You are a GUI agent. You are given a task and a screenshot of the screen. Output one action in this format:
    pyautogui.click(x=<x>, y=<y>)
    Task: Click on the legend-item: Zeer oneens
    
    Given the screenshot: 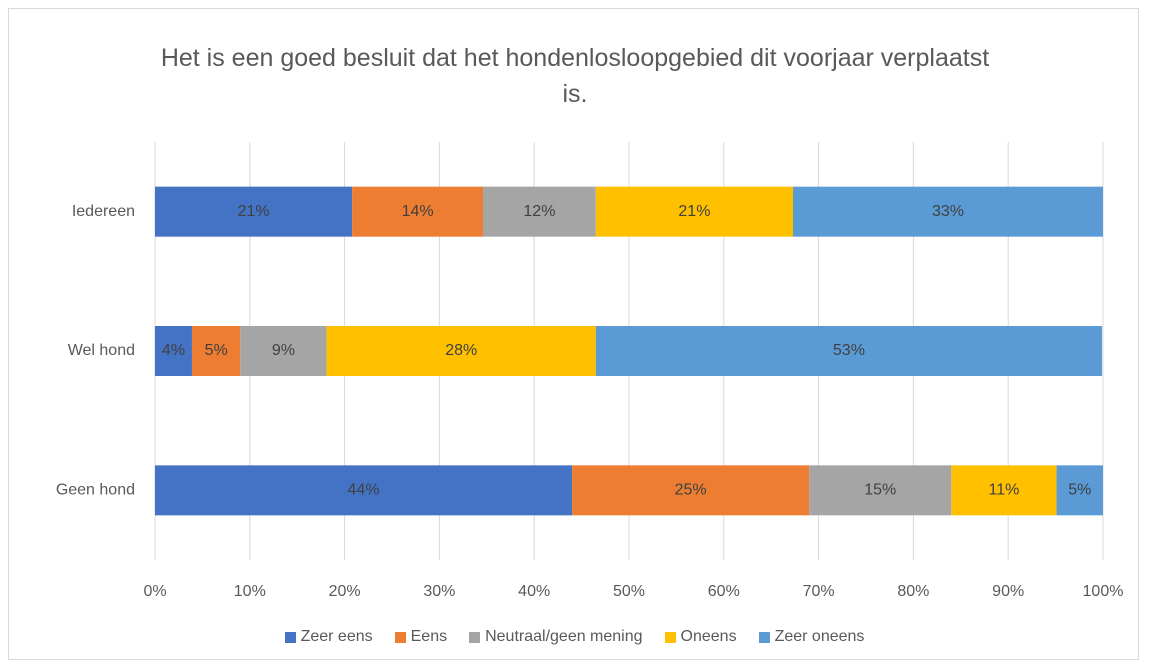 What is the action you would take?
    pyautogui.click(x=811, y=637)
    